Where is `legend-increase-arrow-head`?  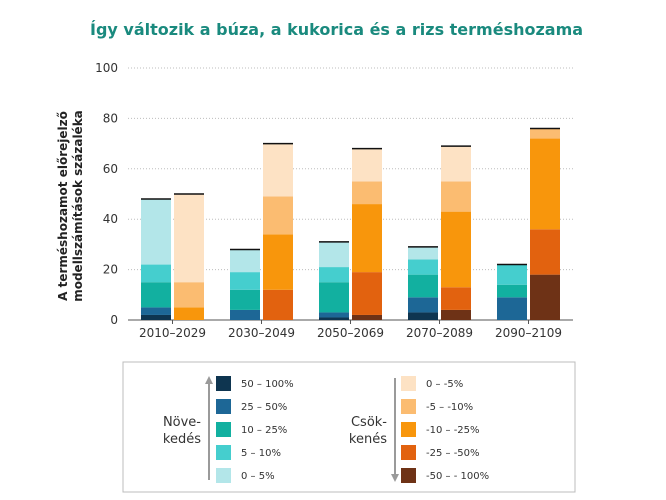 legend-increase-arrow-head is located at coordinates (209, 380).